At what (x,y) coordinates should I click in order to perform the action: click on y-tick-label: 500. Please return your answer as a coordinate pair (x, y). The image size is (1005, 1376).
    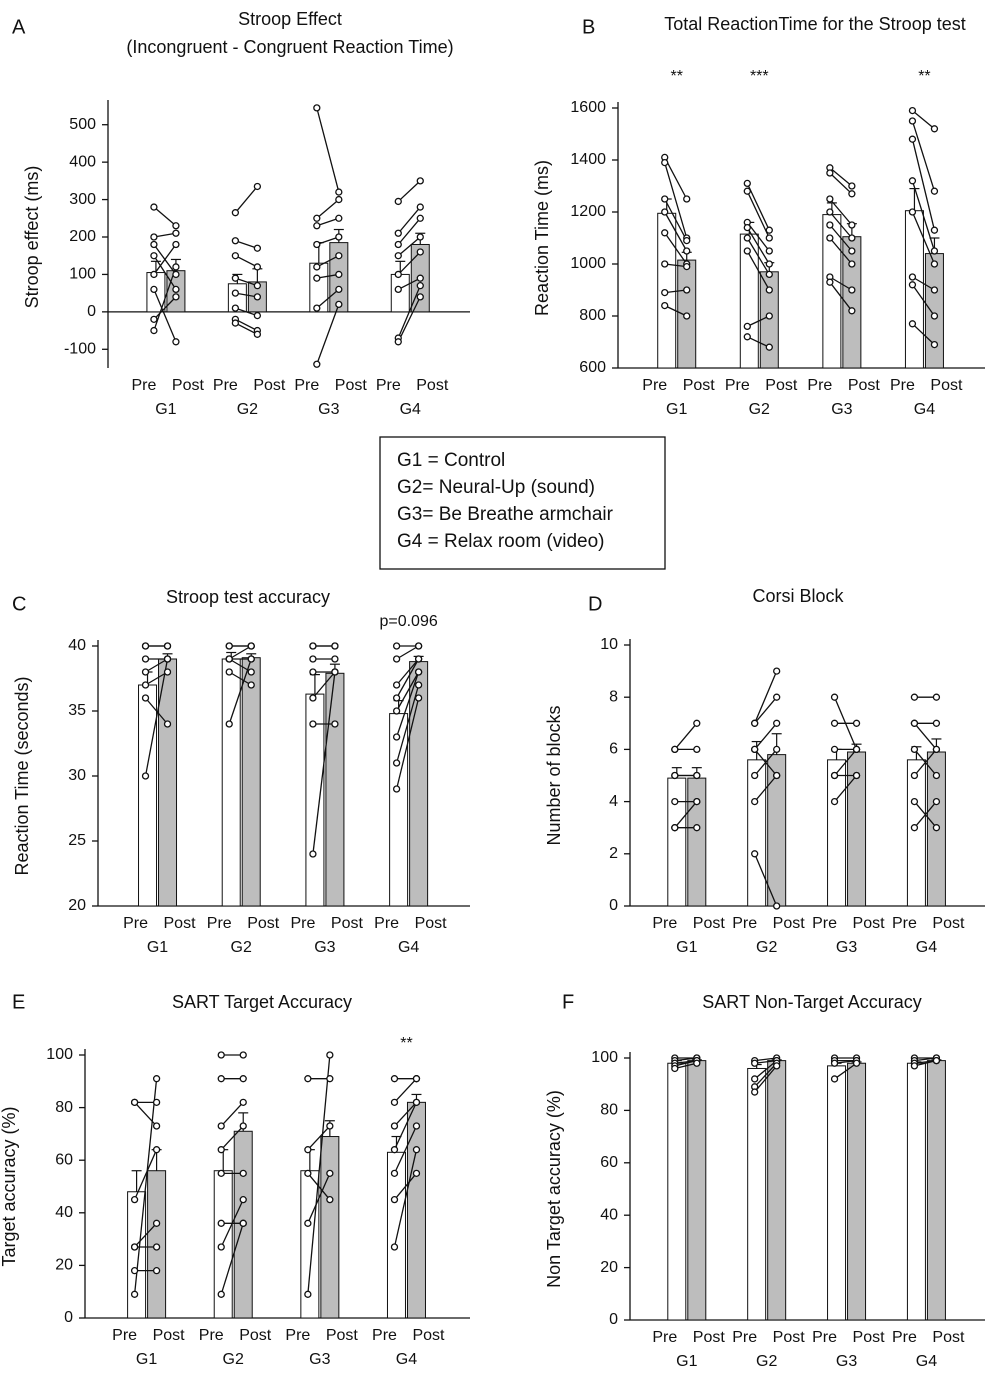
    Looking at the image, I should click on (82, 124).